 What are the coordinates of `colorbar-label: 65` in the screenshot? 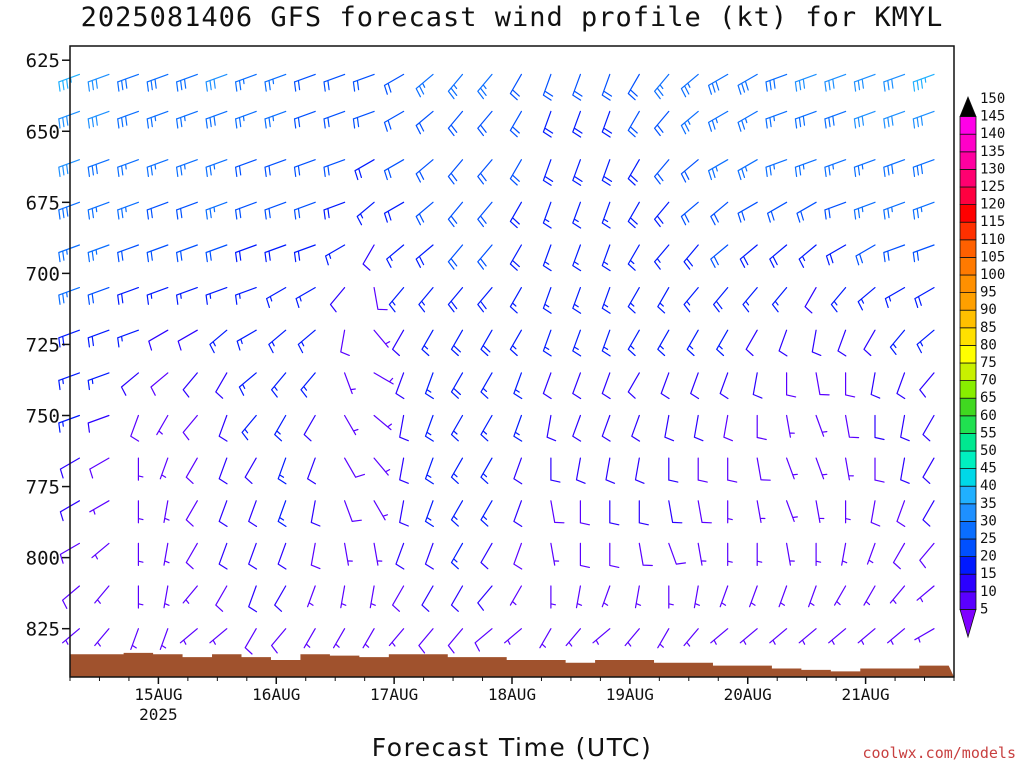 It's located at (988, 398).